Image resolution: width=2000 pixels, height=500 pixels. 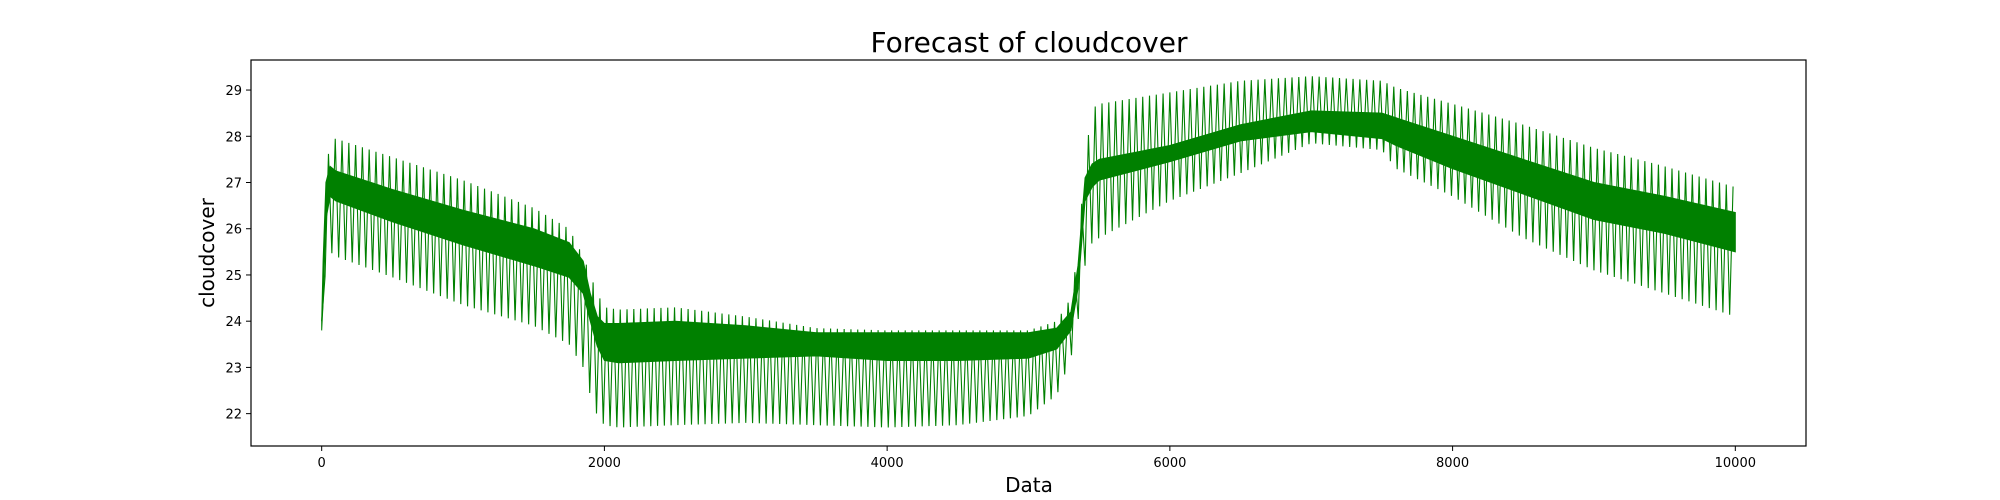 What do you see at coordinates (1452, 463) in the screenshot?
I see `x-tick-label: 8000` at bounding box center [1452, 463].